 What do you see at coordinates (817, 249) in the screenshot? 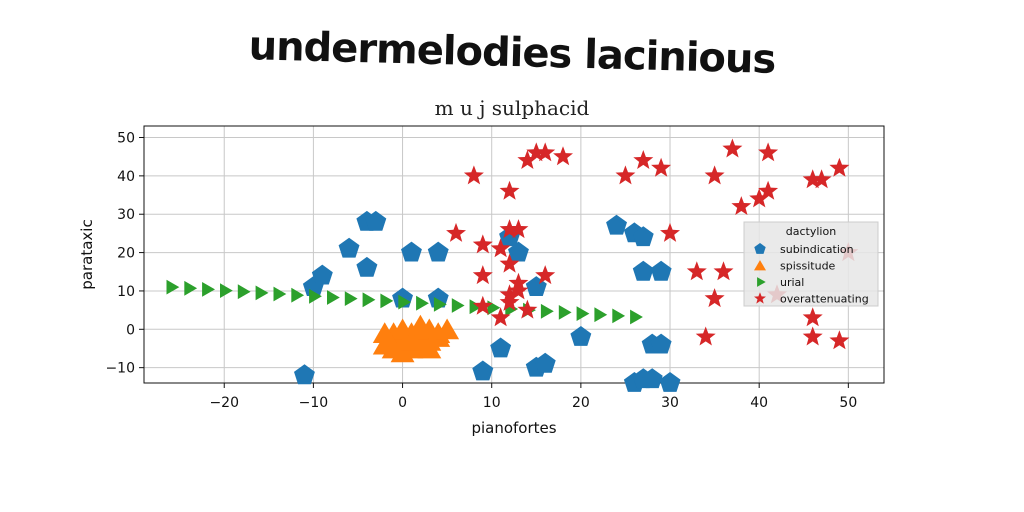
I see `legend-label-subindication: subindication` at bounding box center [817, 249].